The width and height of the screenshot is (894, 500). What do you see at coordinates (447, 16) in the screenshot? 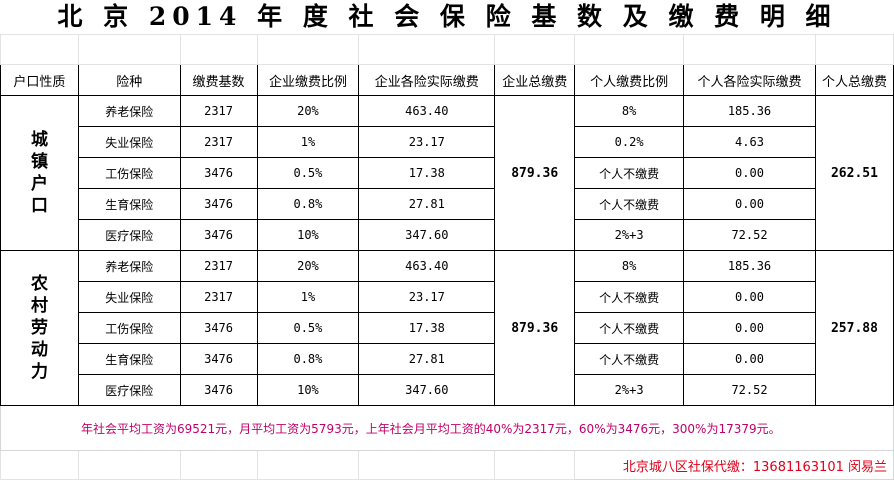
I see `page-title: 北 京 2014 年 度 社 会 保 险 基 数 及 缴 费 明 细` at bounding box center [447, 16].